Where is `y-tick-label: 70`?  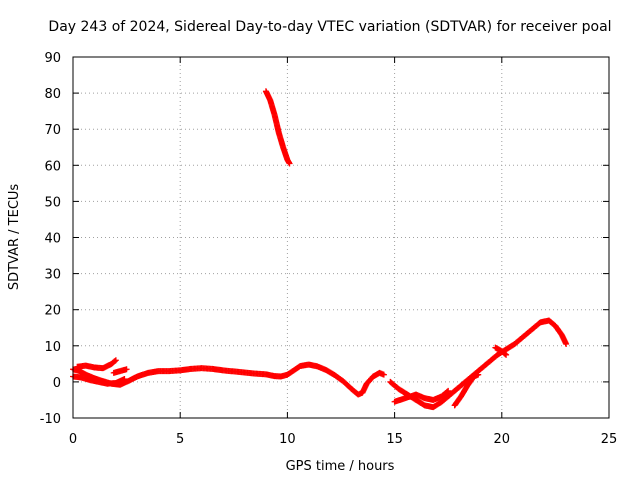
y-tick-label: 70 is located at coordinates (52, 130).